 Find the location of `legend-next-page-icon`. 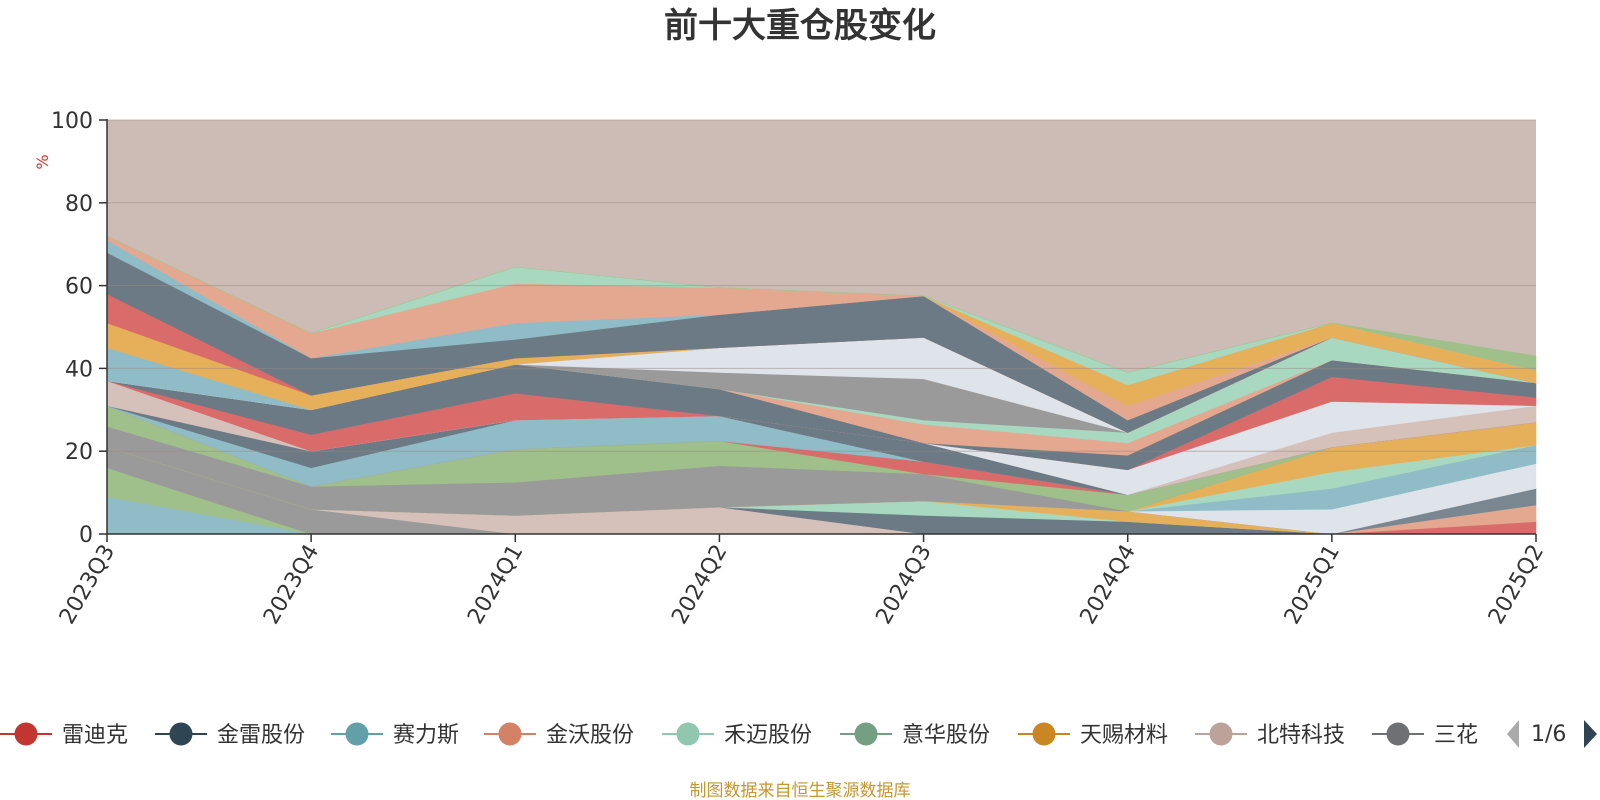

legend-next-page-icon is located at coordinates (1590, 734).